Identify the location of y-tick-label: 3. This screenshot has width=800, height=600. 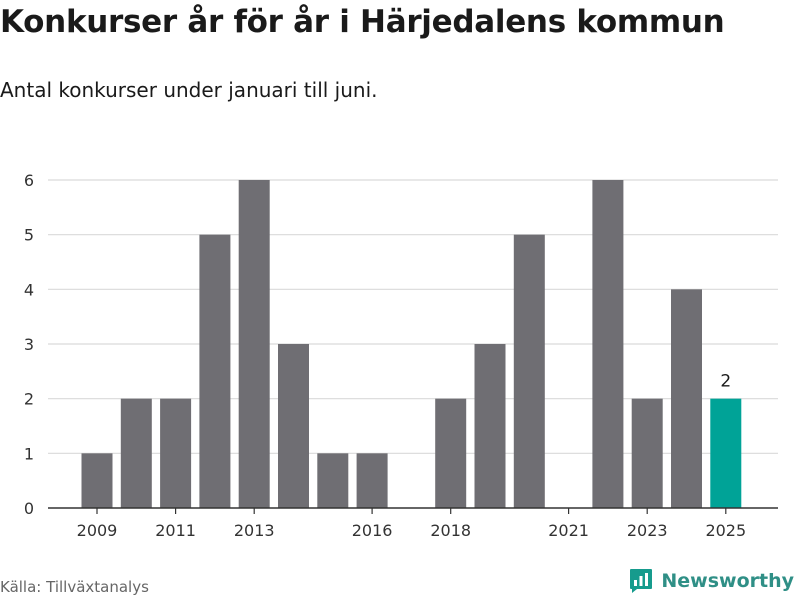
(29, 344).